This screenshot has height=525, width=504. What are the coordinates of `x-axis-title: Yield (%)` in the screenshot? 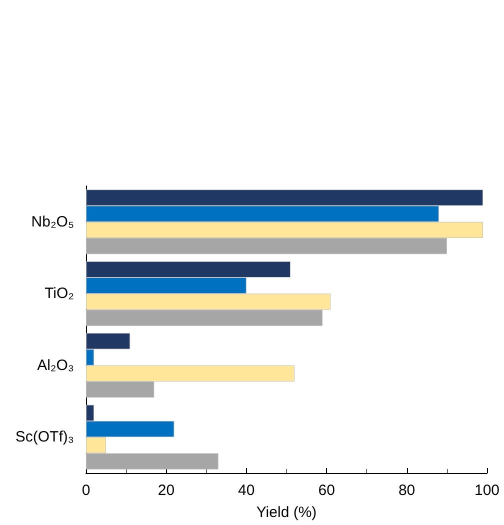 It's located at (286, 512).